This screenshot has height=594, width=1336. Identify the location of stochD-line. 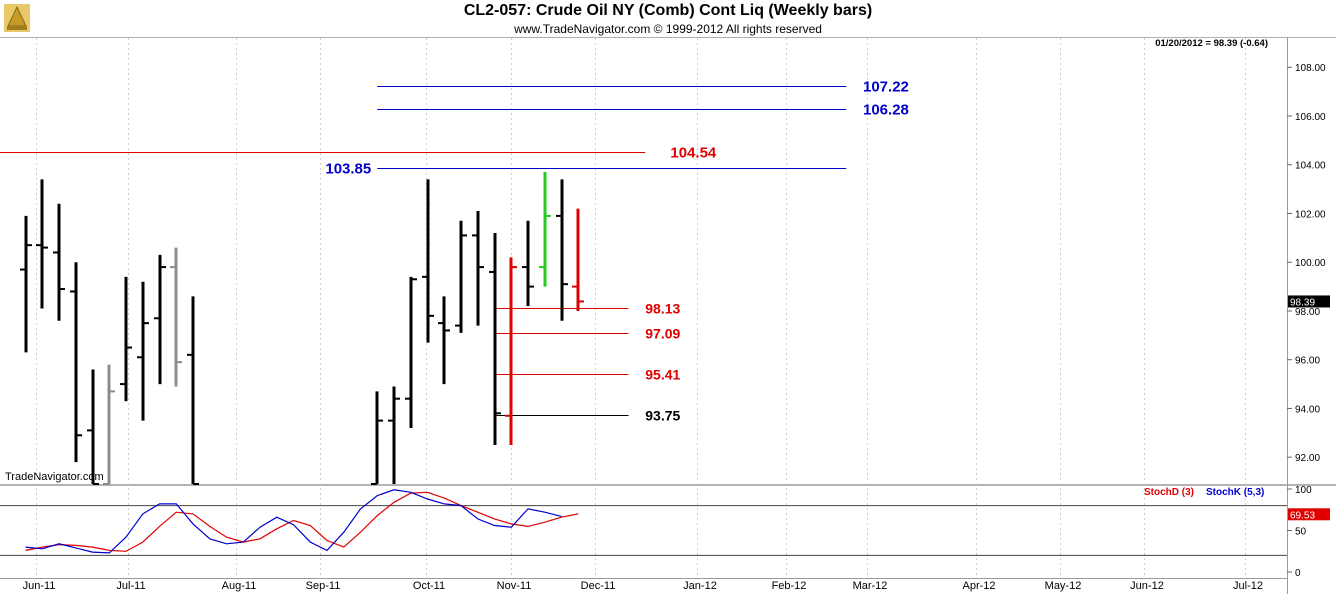
(302, 521).